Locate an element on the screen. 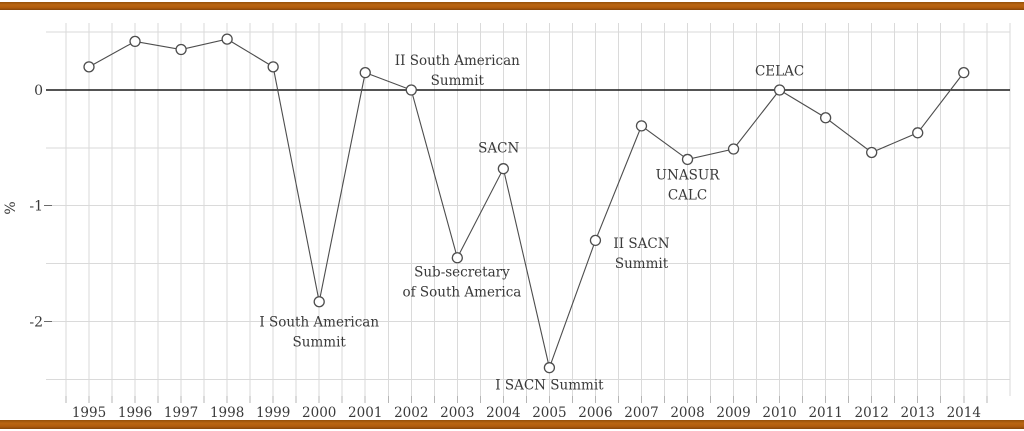 Image resolution: width=1024 pixels, height=431 pixels. y-tick-label: 0 is located at coordinates (38, 91).